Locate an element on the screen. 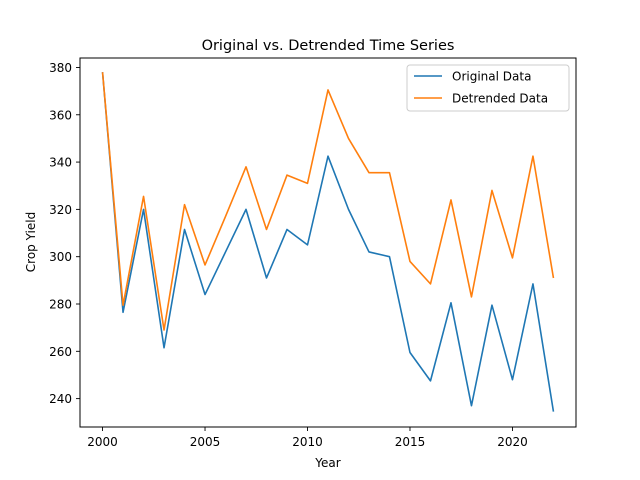 The height and width of the screenshot is (480, 640). y-tick-label: 260 is located at coordinates (60, 352).